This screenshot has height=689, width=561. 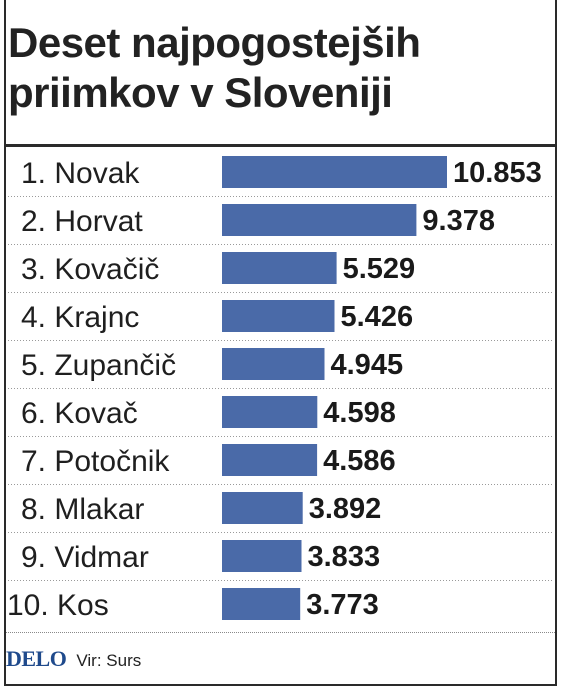 What do you see at coordinates (79, 413) in the screenshot?
I see `category-label: 6. Kovač` at bounding box center [79, 413].